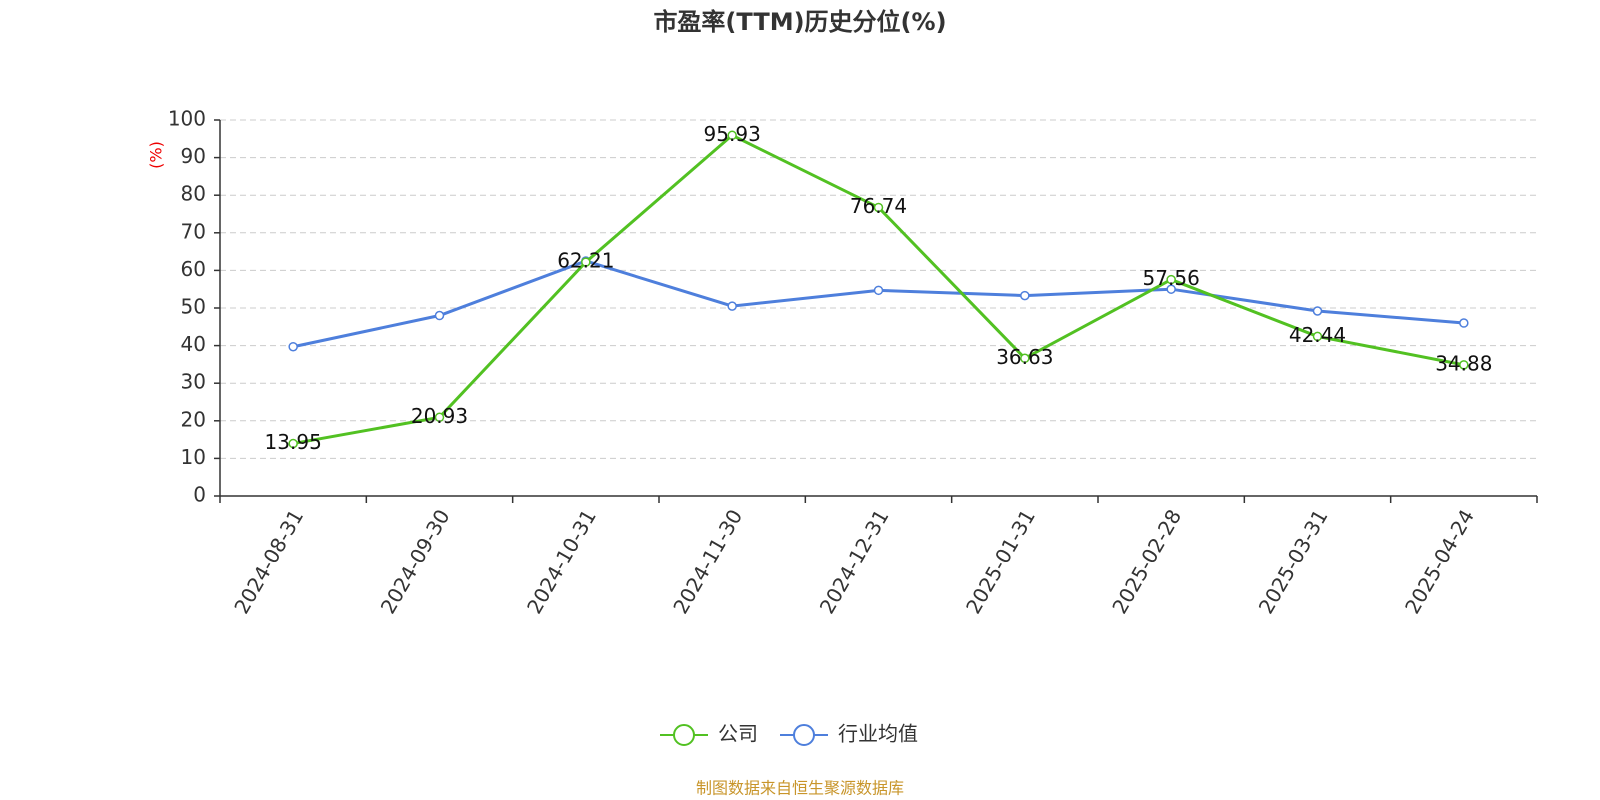 This screenshot has height=800, width=1600. I want to click on y-tick-label: 50, so click(193, 307).